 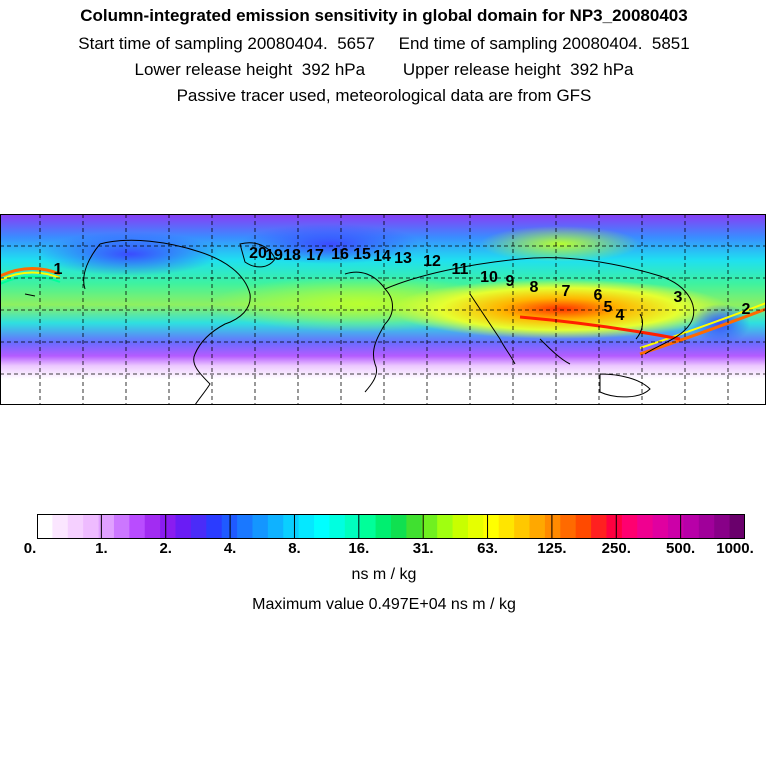 What do you see at coordinates (30, 548) in the screenshot?
I see `colorbar-tick-label: 0.` at bounding box center [30, 548].